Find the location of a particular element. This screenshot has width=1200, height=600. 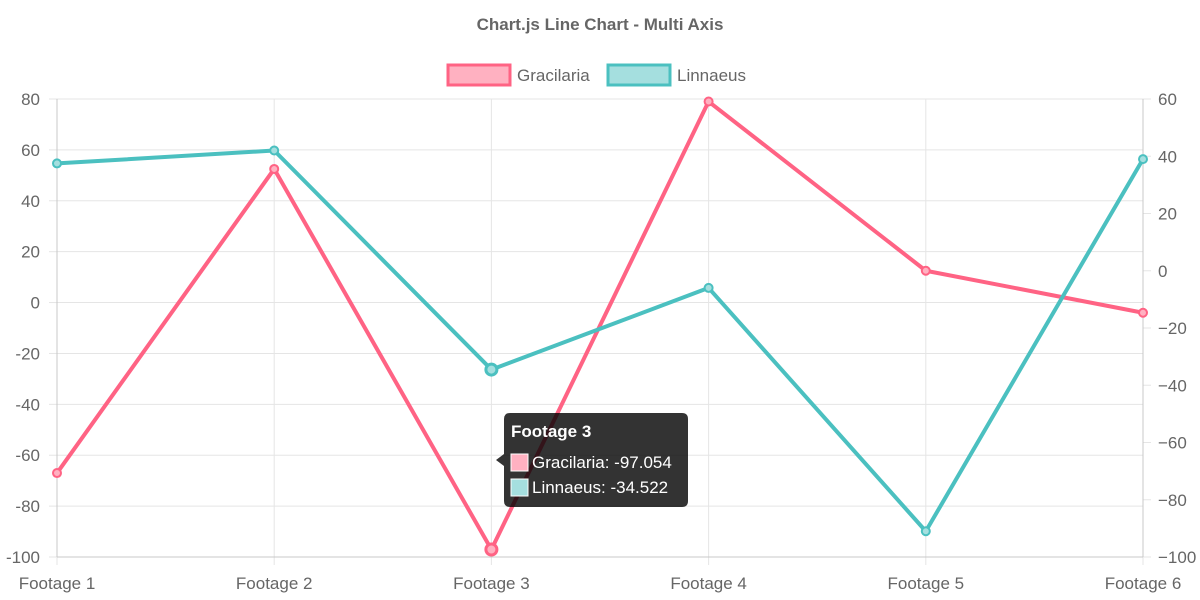

x-tick-label: Footage 6 is located at coordinates (1143, 583).